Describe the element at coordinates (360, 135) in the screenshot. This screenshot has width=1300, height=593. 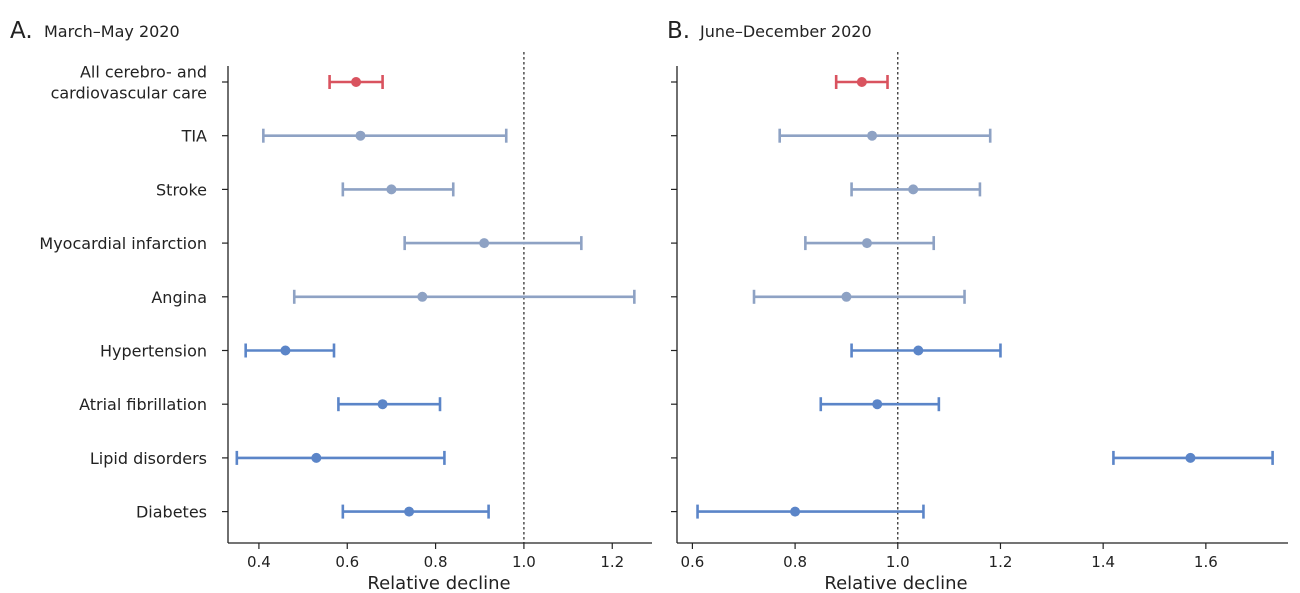
I see `panel-a-tia-estimate-point` at that location.